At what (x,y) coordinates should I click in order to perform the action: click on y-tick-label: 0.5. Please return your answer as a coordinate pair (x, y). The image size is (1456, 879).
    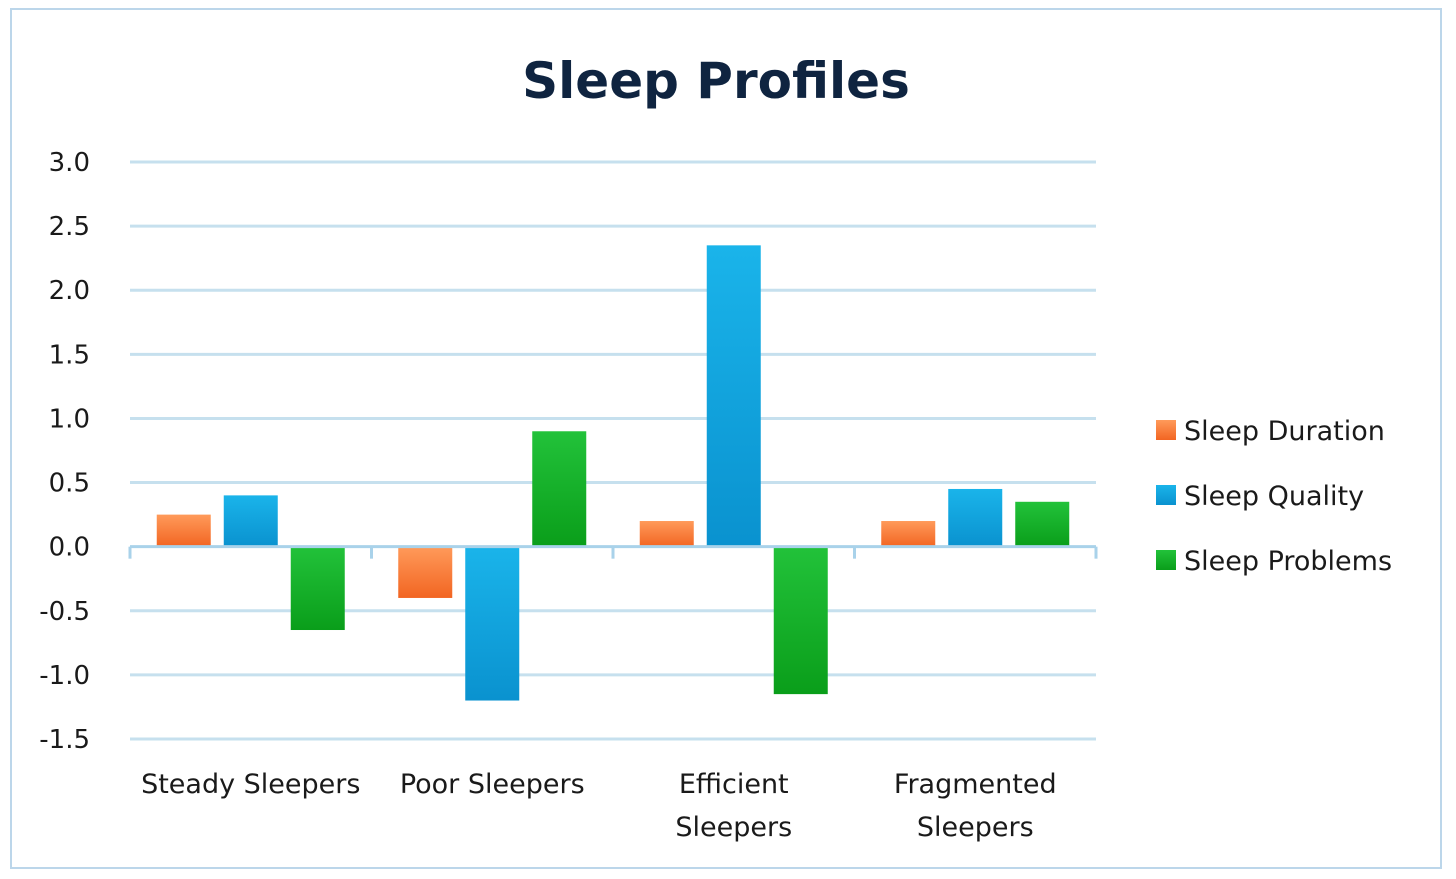
    Looking at the image, I should click on (69, 484).